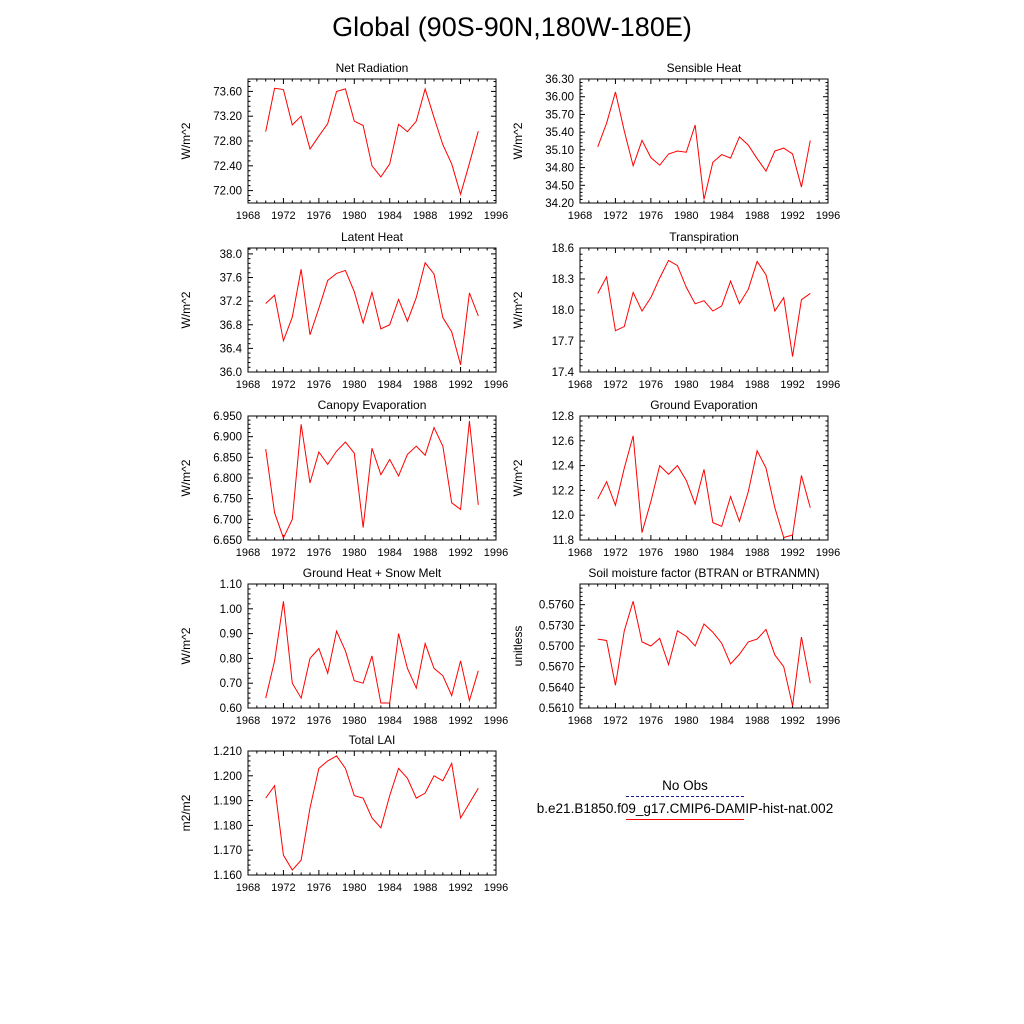 This screenshot has height=1024, width=1024. What do you see at coordinates (563, 541) in the screenshot?
I see `panel-ground-evaporation-ytick-label: 11.8` at bounding box center [563, 541].